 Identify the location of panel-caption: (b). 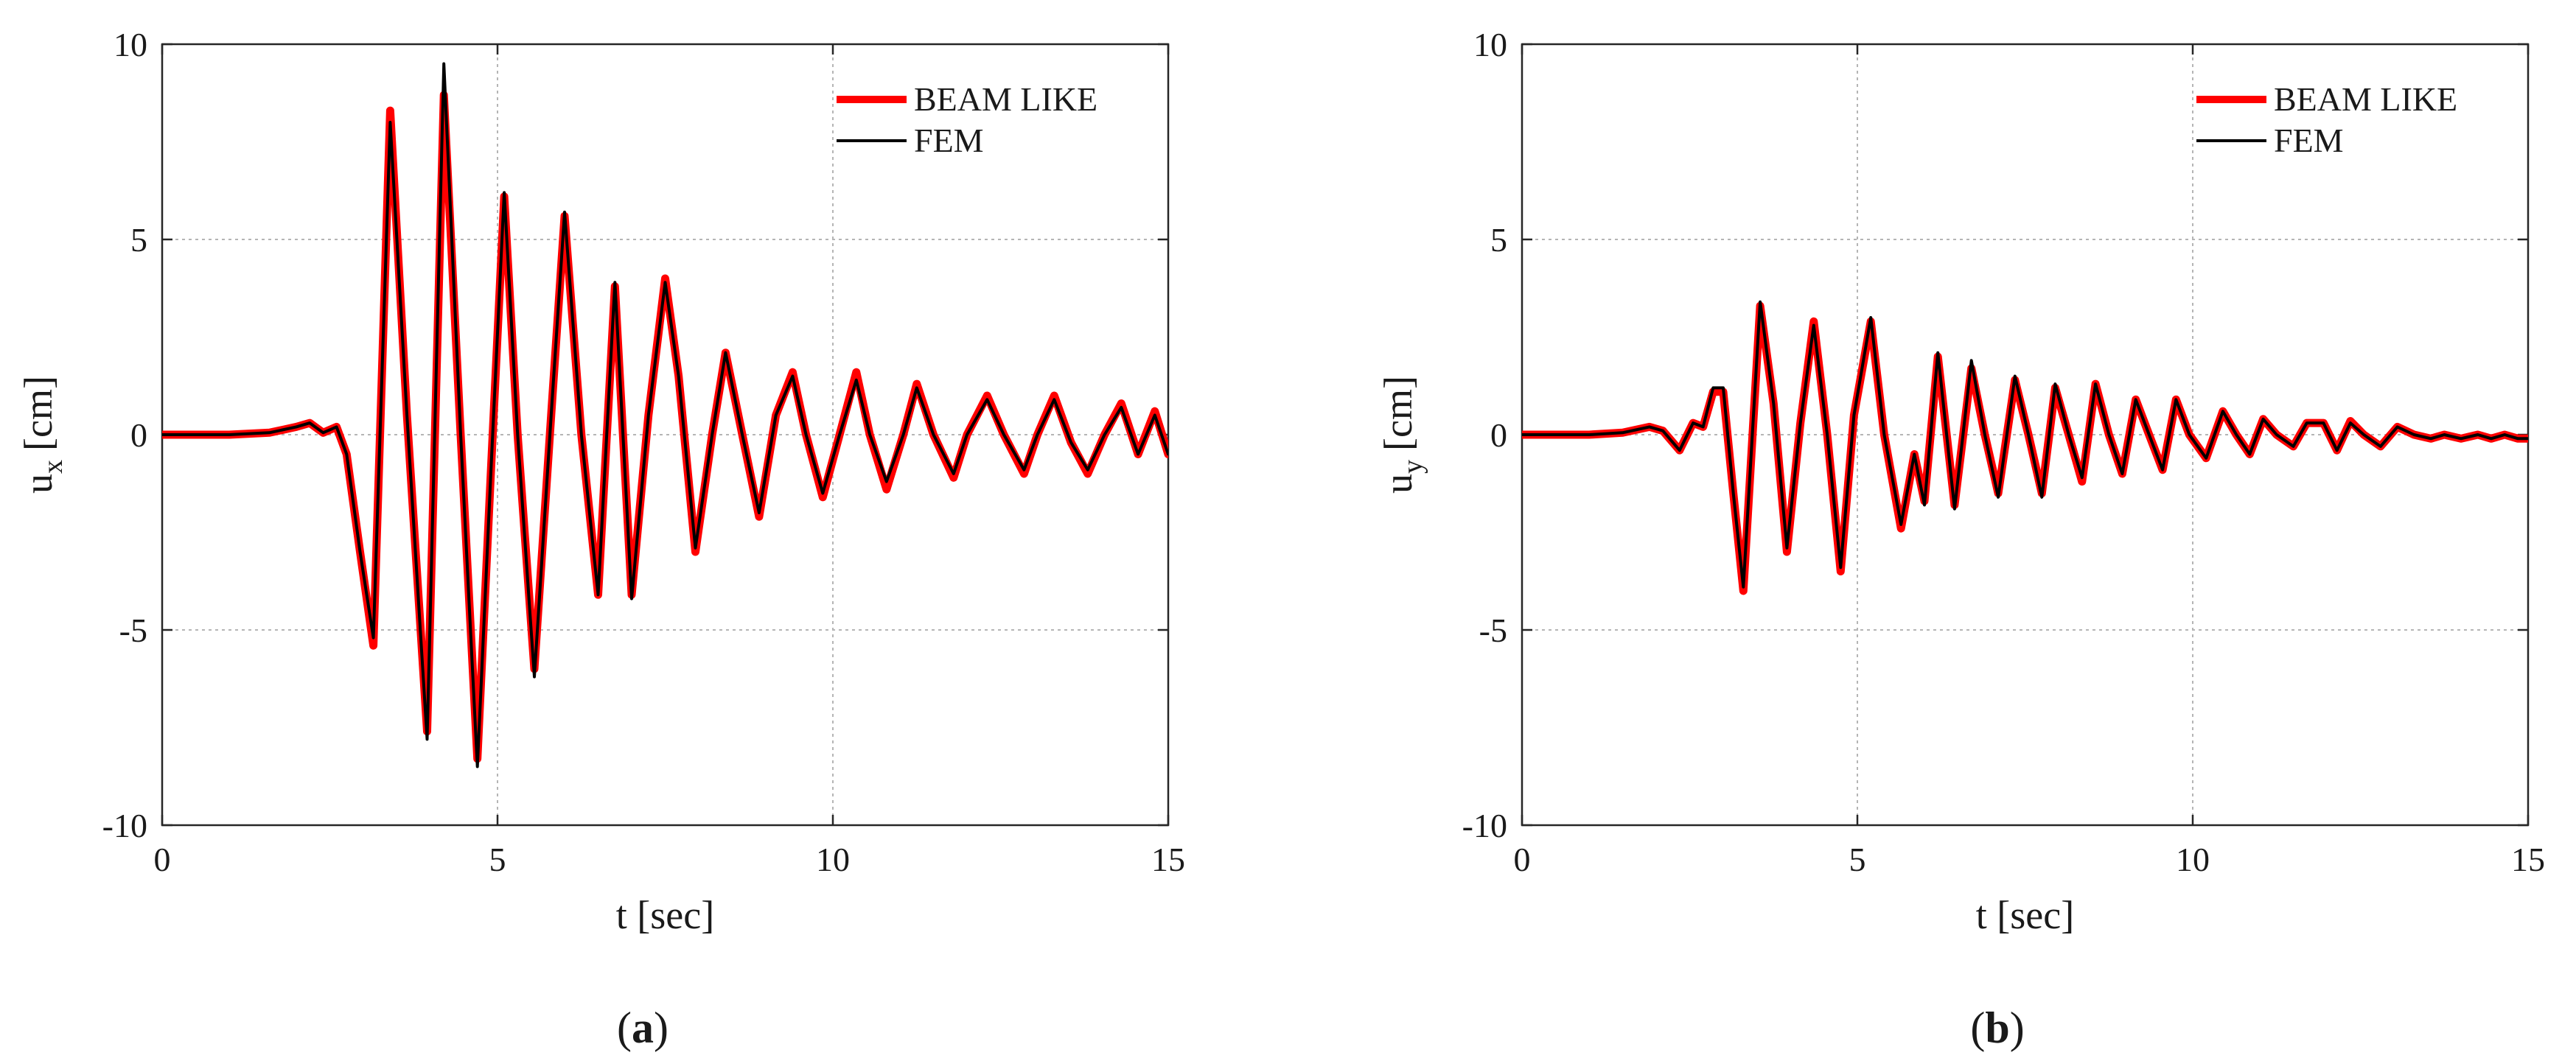
(1997, 1027).